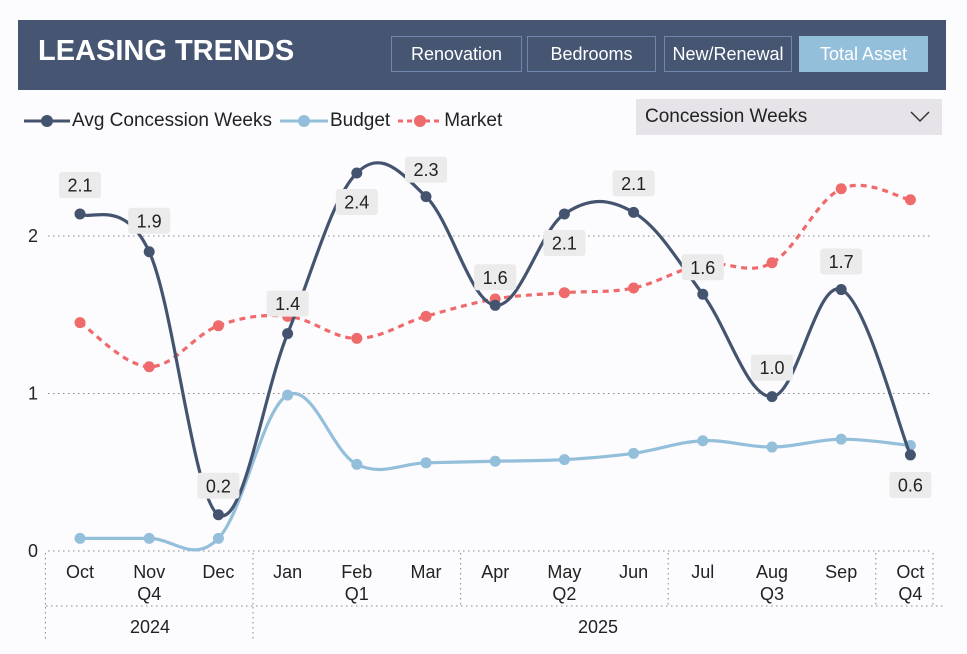 This screenshot has height=654, width=967. I want to click on bedrooms-button: Bedrooms, so click(591, 54).